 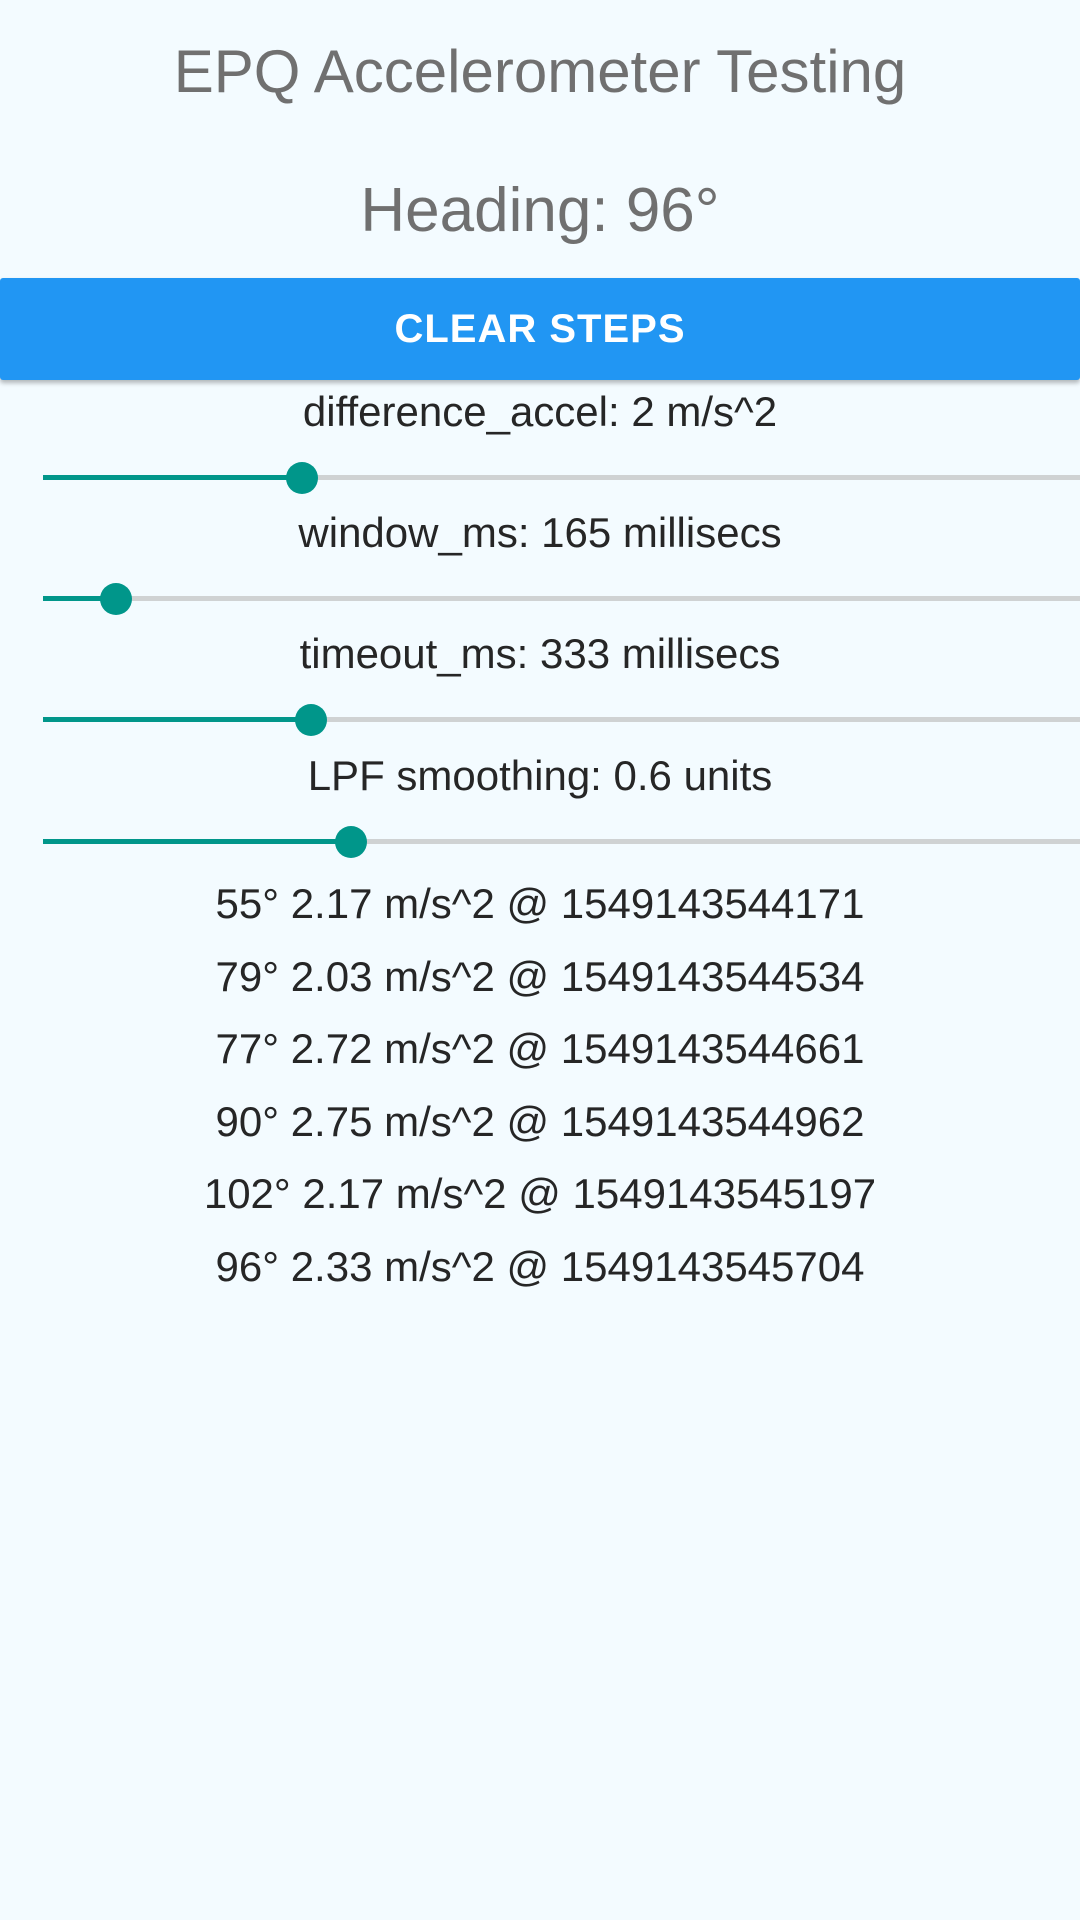 What do you see at coordinates (540, 411) in the screenshot?
I see `difference-accel-label: difference_accel: 2 m/s^2` at bounding box center [540, 411].